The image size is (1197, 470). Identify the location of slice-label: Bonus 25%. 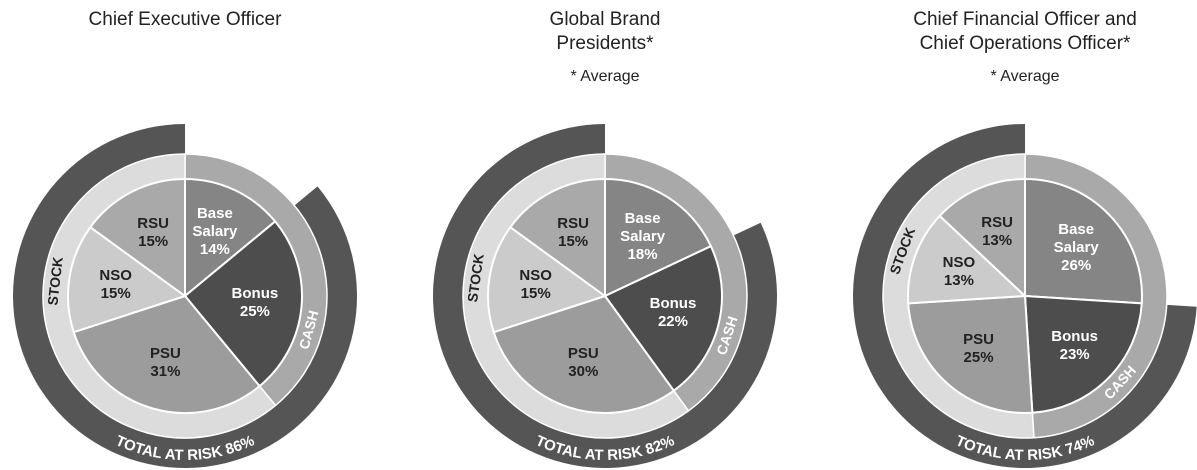
(255, 303).